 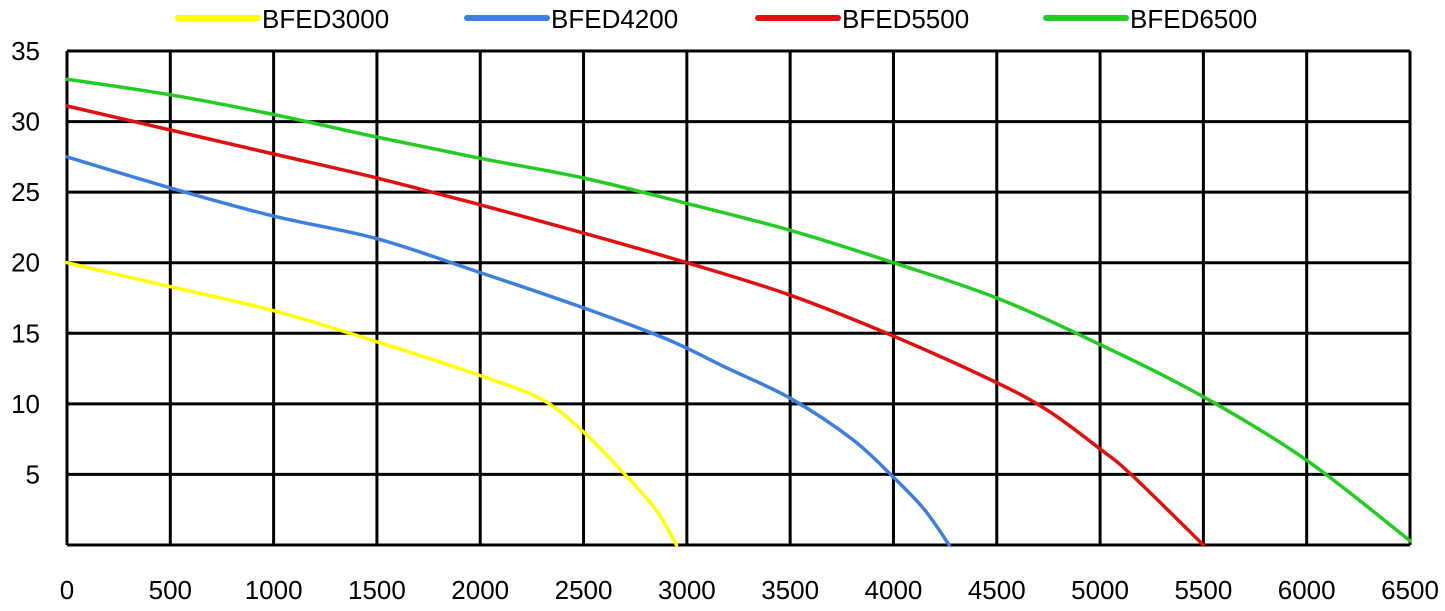 What do you see at coordinates (716, 19) in the screenshot?
I see `legend: BFED3000 BFED4200 BFED5500 BFED6500` at bounding box center [716, 19].